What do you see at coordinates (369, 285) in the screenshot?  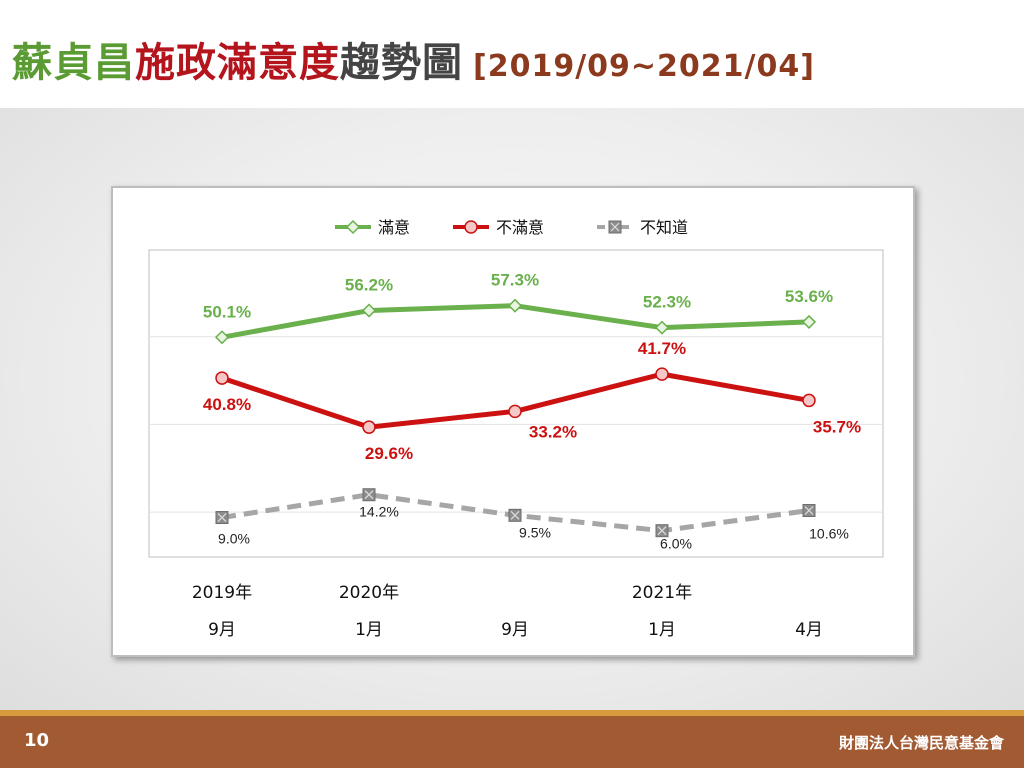 I see `data-label: 56.2%` at bounding box center [369, 285].